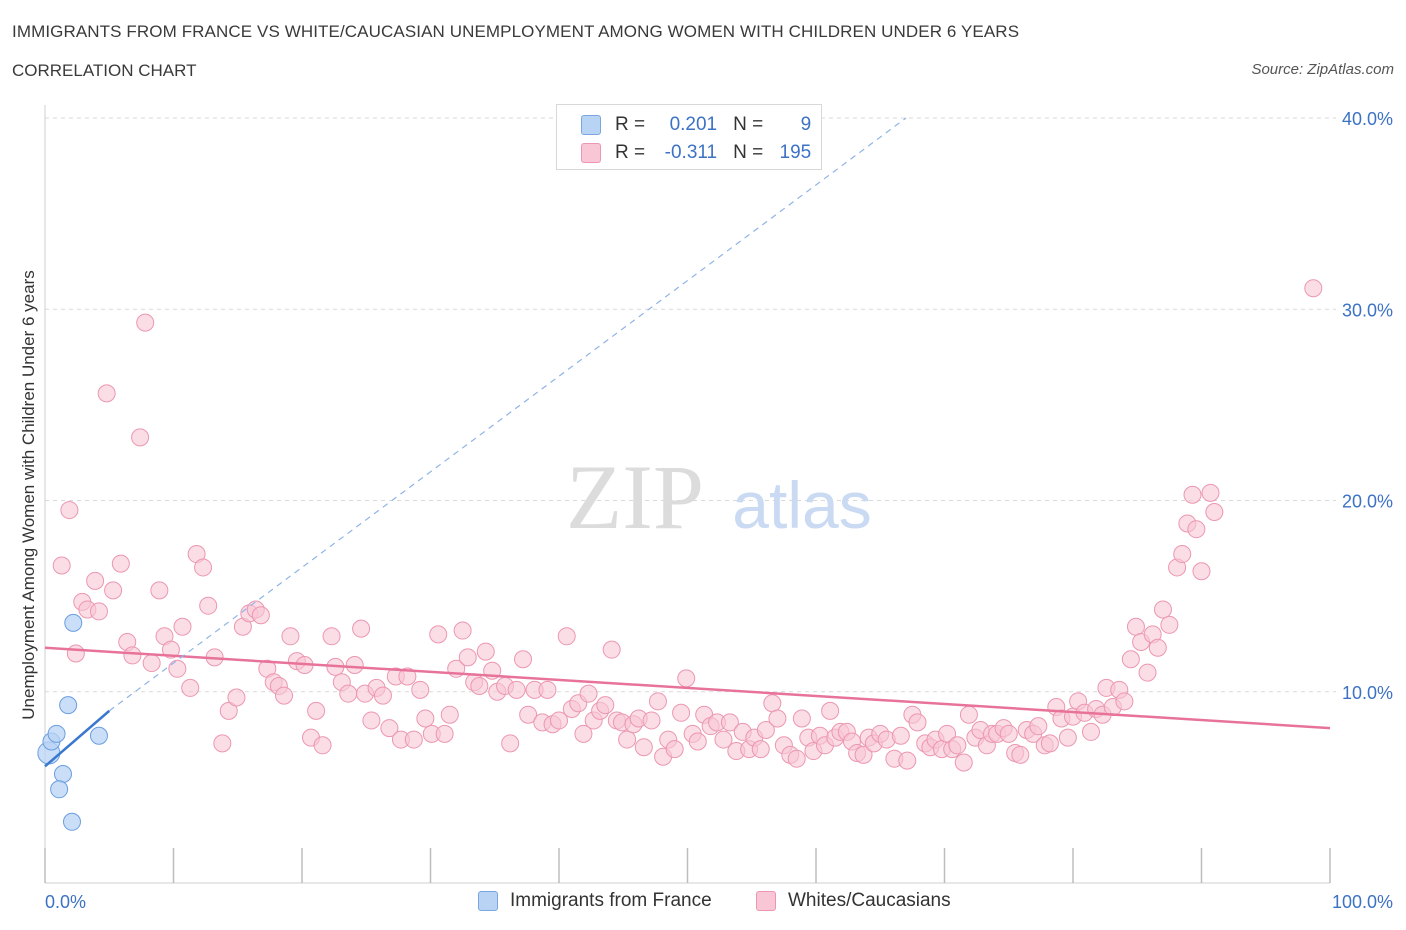 The image size is (1406, 930). I want to click on x-tick-label: 100.0%, so click(1362, 902).